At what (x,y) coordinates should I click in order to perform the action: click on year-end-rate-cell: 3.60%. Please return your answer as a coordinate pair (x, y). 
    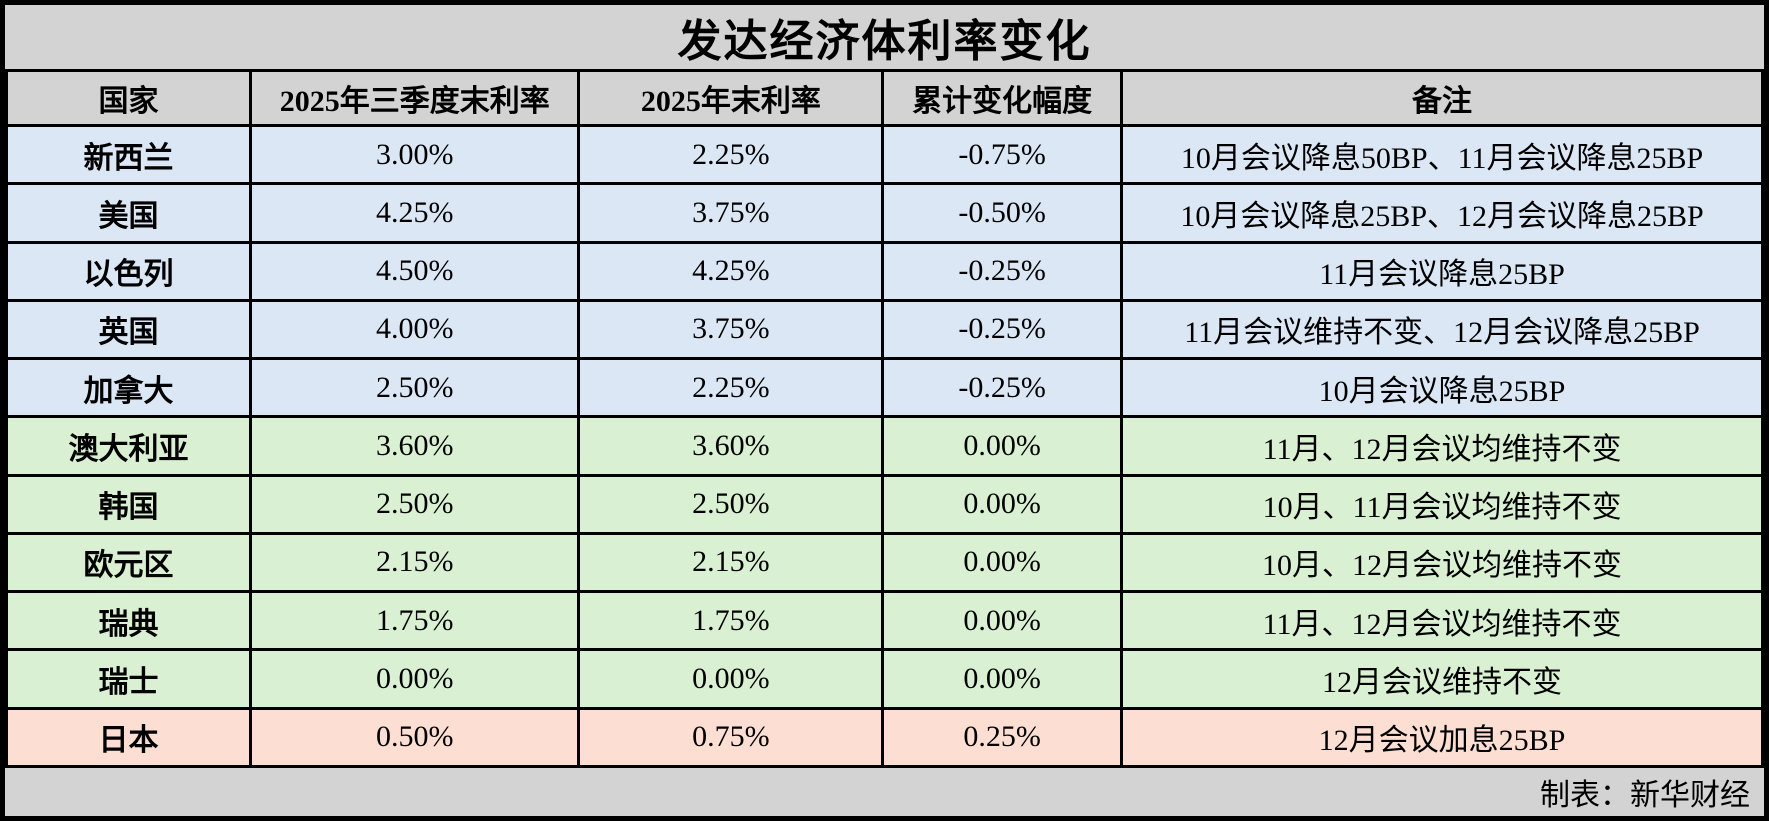
    Looking at the image, I should click on (731, 446).